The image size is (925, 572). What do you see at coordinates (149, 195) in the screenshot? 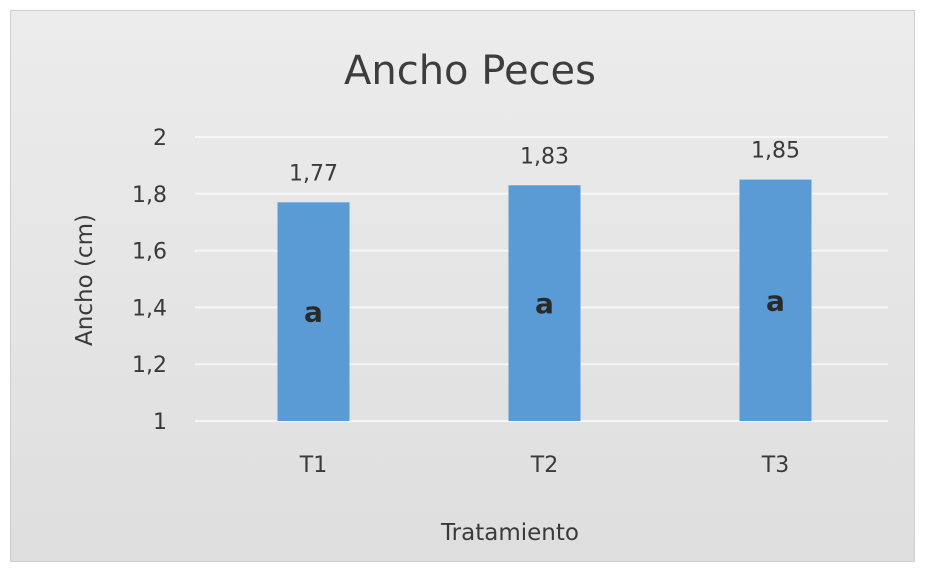
I see `y-tick-label: 1,8` at bounding box center [149, 195].